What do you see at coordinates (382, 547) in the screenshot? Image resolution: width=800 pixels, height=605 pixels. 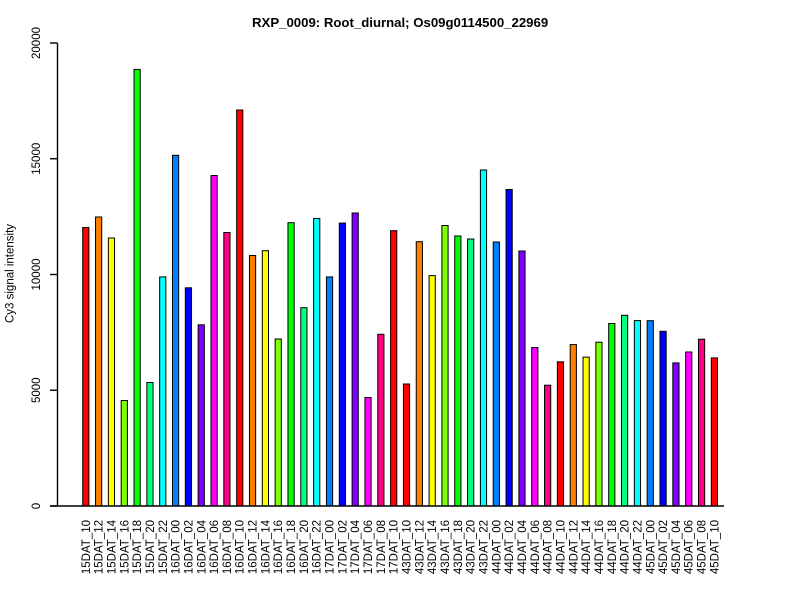 I see `svg-text: 17DAT_08` at bounding box center [382, 547].